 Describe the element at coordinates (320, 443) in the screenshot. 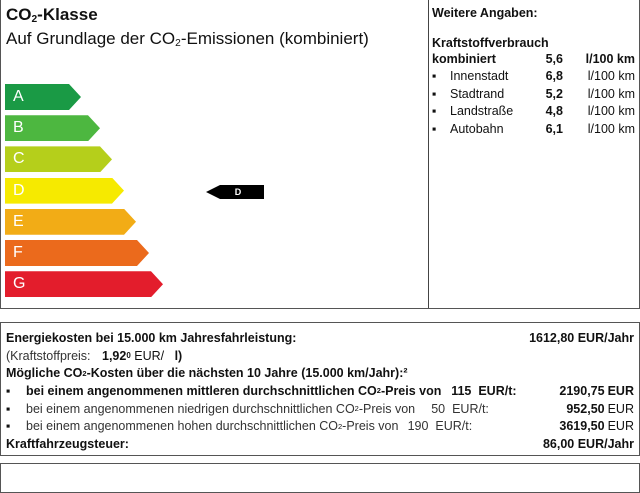

I see `vehicle-tax-row: Kraftfahrzeugsteuer: 86,00 EUR/Jahr` at that location.